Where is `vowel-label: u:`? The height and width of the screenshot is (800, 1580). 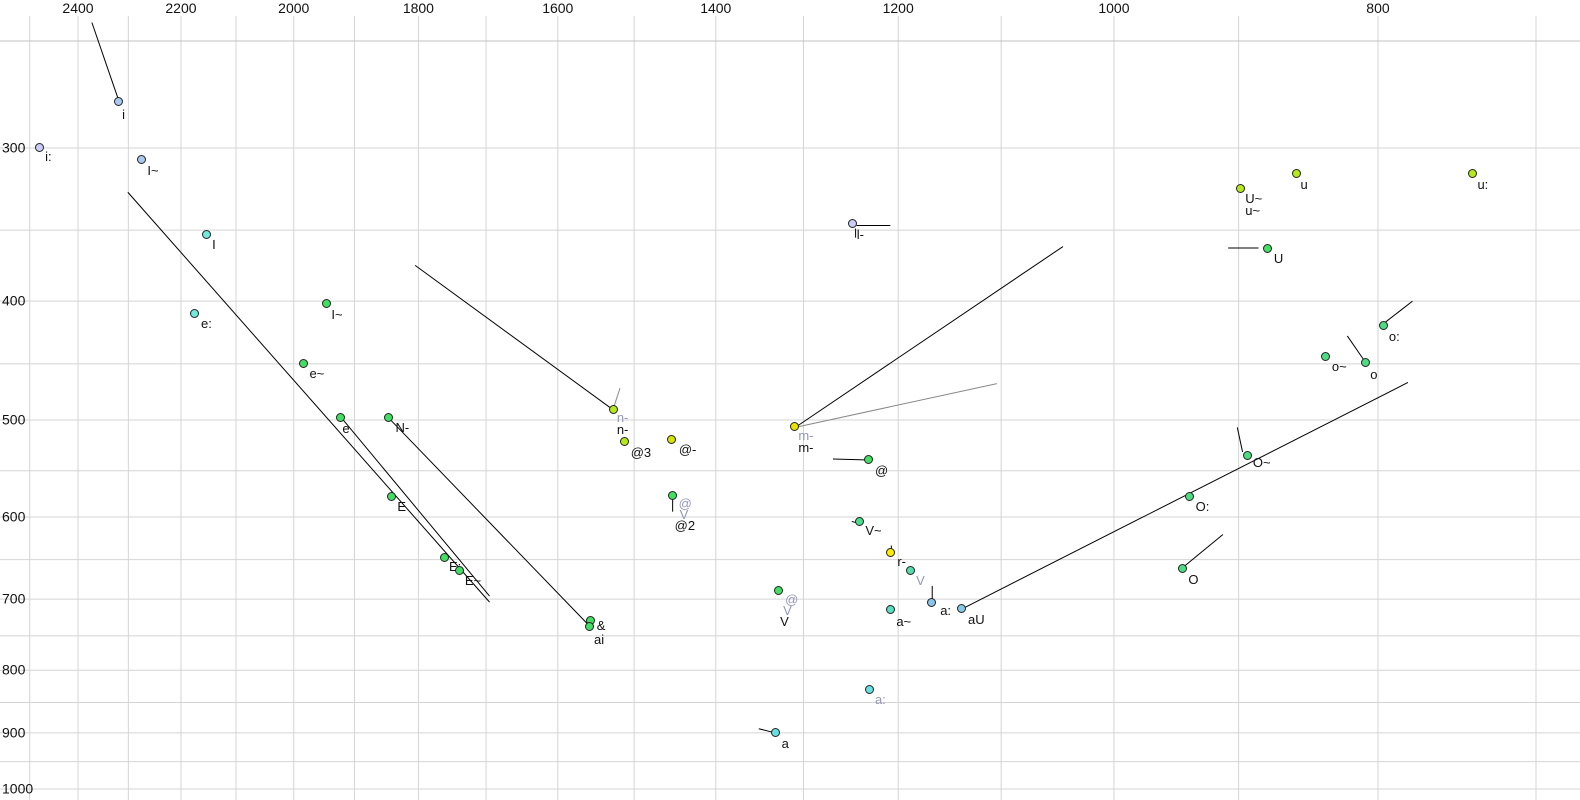 vowel-label: u: is located at coordinates (1483, 184).